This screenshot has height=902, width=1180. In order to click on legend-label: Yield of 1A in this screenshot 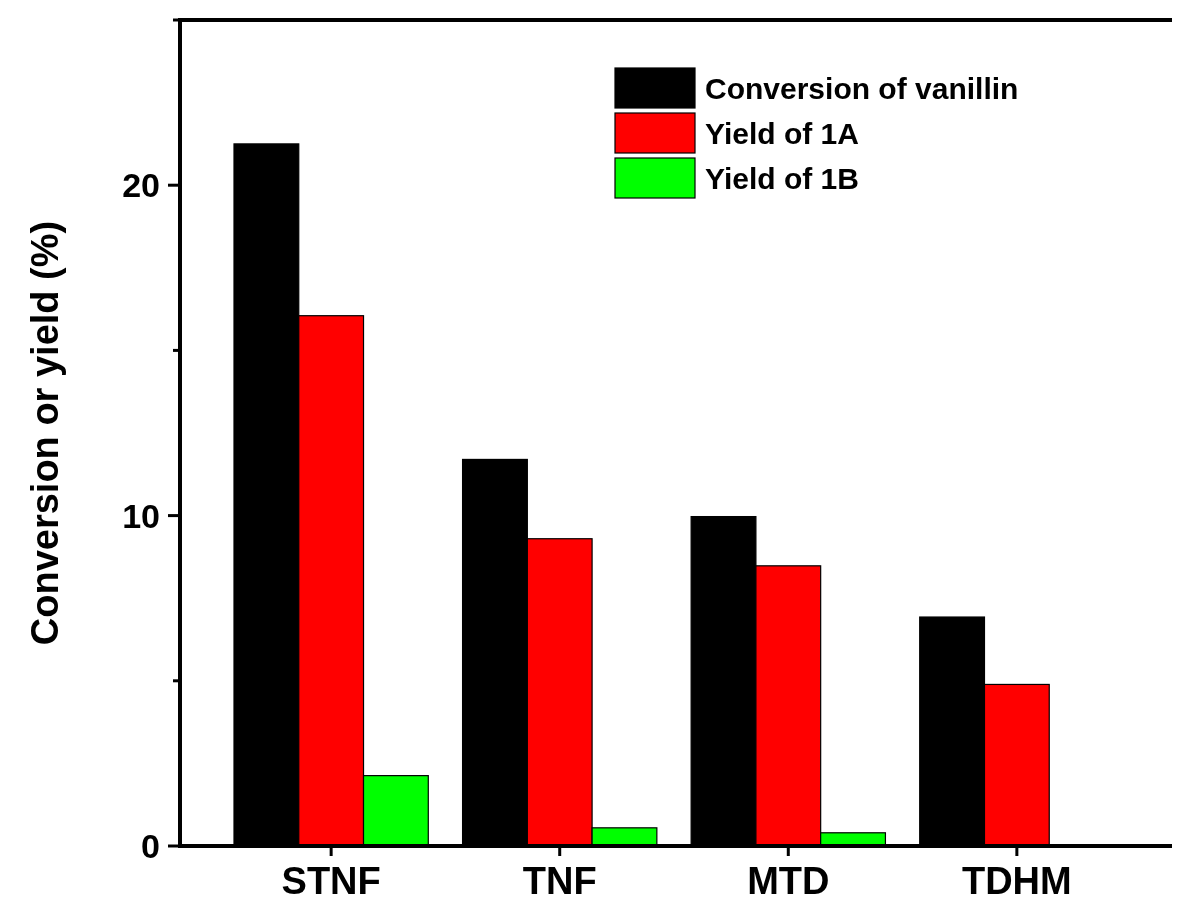, I will do `click(782, 133)`.